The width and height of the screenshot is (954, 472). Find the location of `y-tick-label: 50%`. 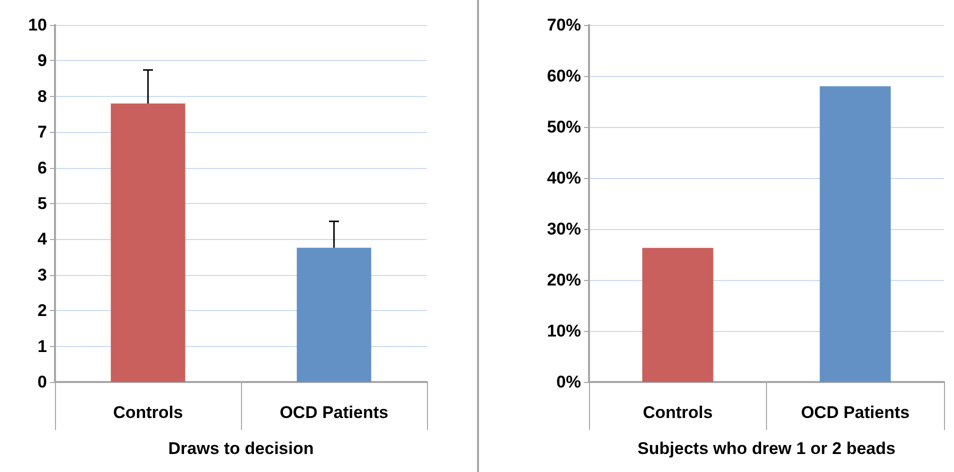

y-tick-label: 50% is located at coordinates (563, 127).